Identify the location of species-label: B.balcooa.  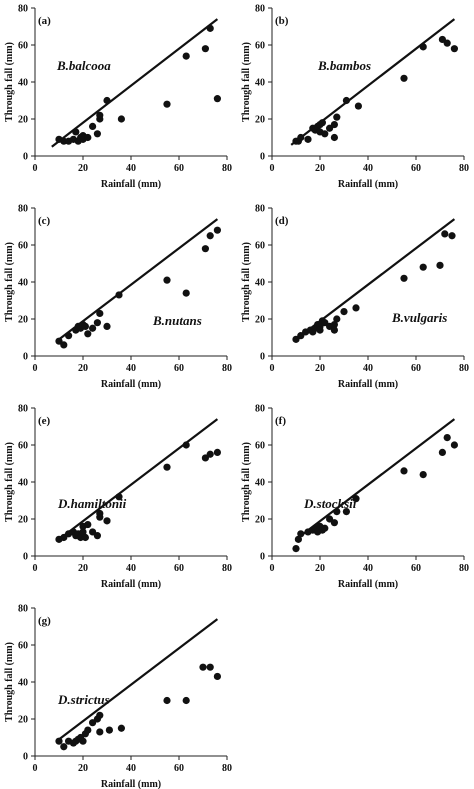
(83, 65).